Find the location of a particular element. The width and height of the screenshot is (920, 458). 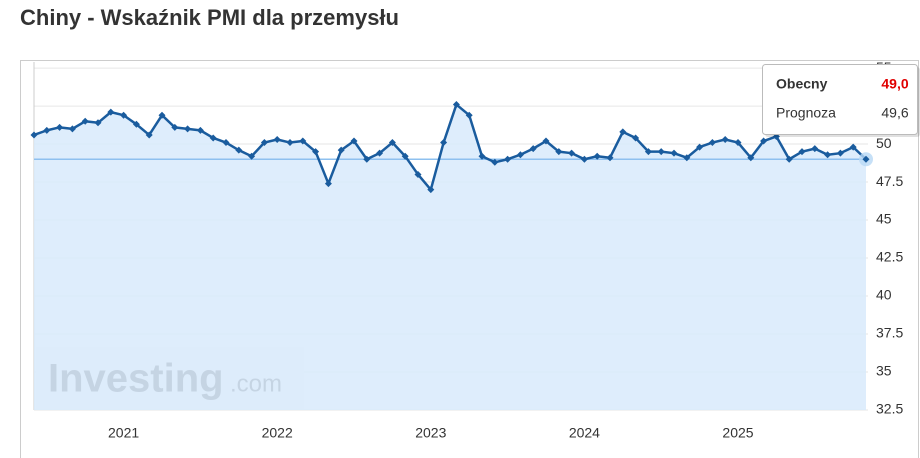

y-tick-label: 32.5 is located at coordinates (889, 409).